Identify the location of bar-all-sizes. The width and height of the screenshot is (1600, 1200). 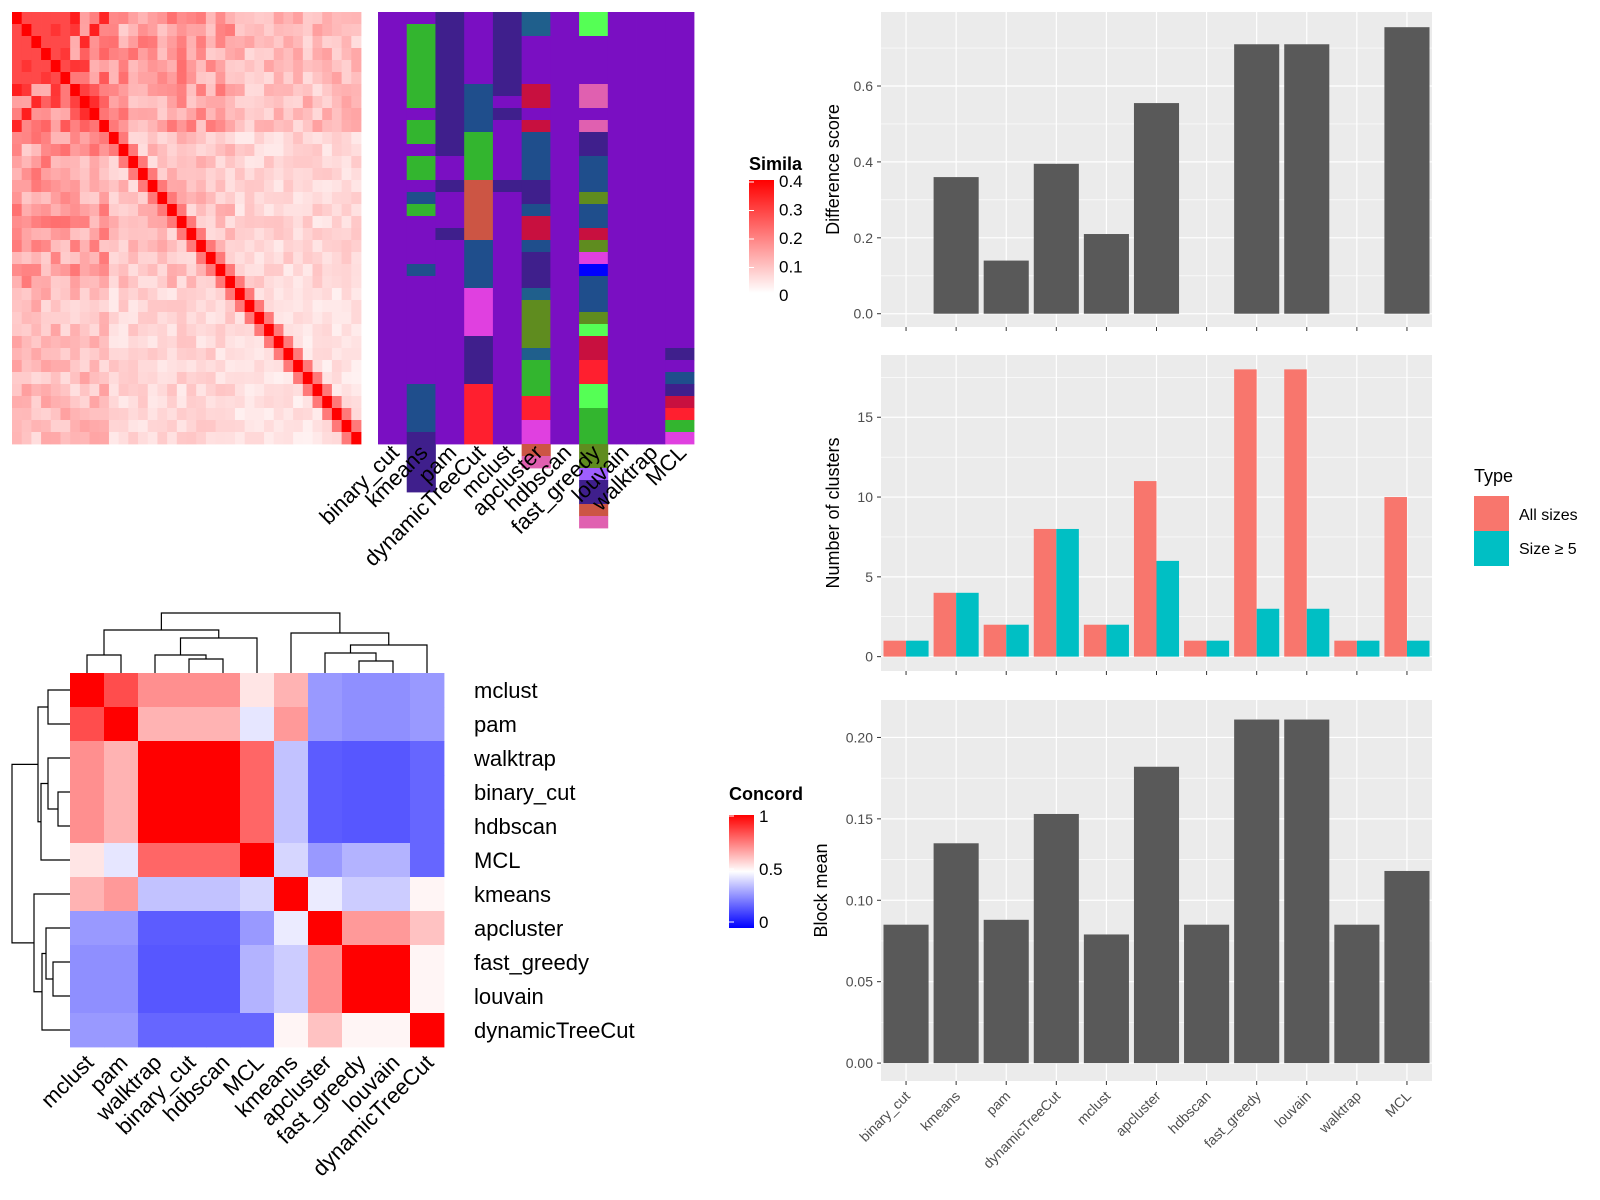
(945, 624).